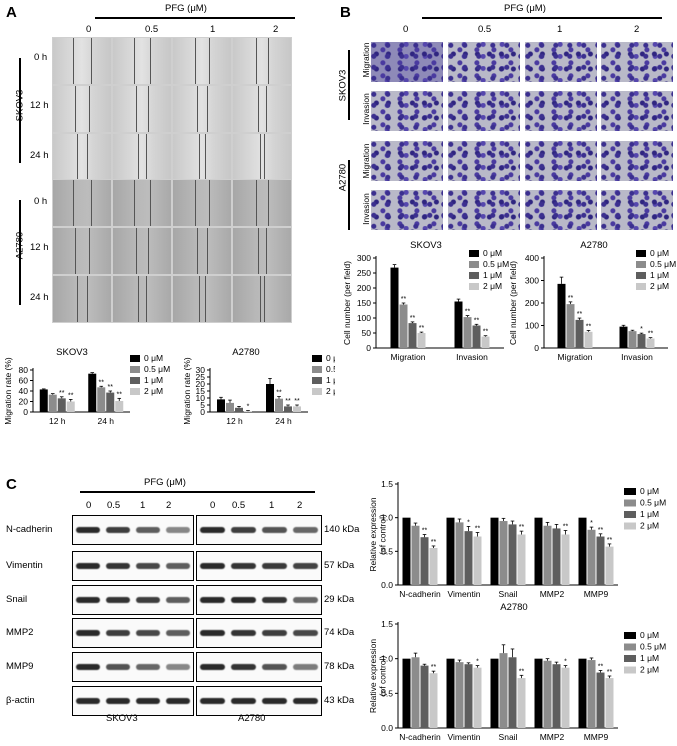 The height and width of the screenshot is (746, 677). I want to click on panel-b-treatment-label: PFG (μM), so click(525, 8).